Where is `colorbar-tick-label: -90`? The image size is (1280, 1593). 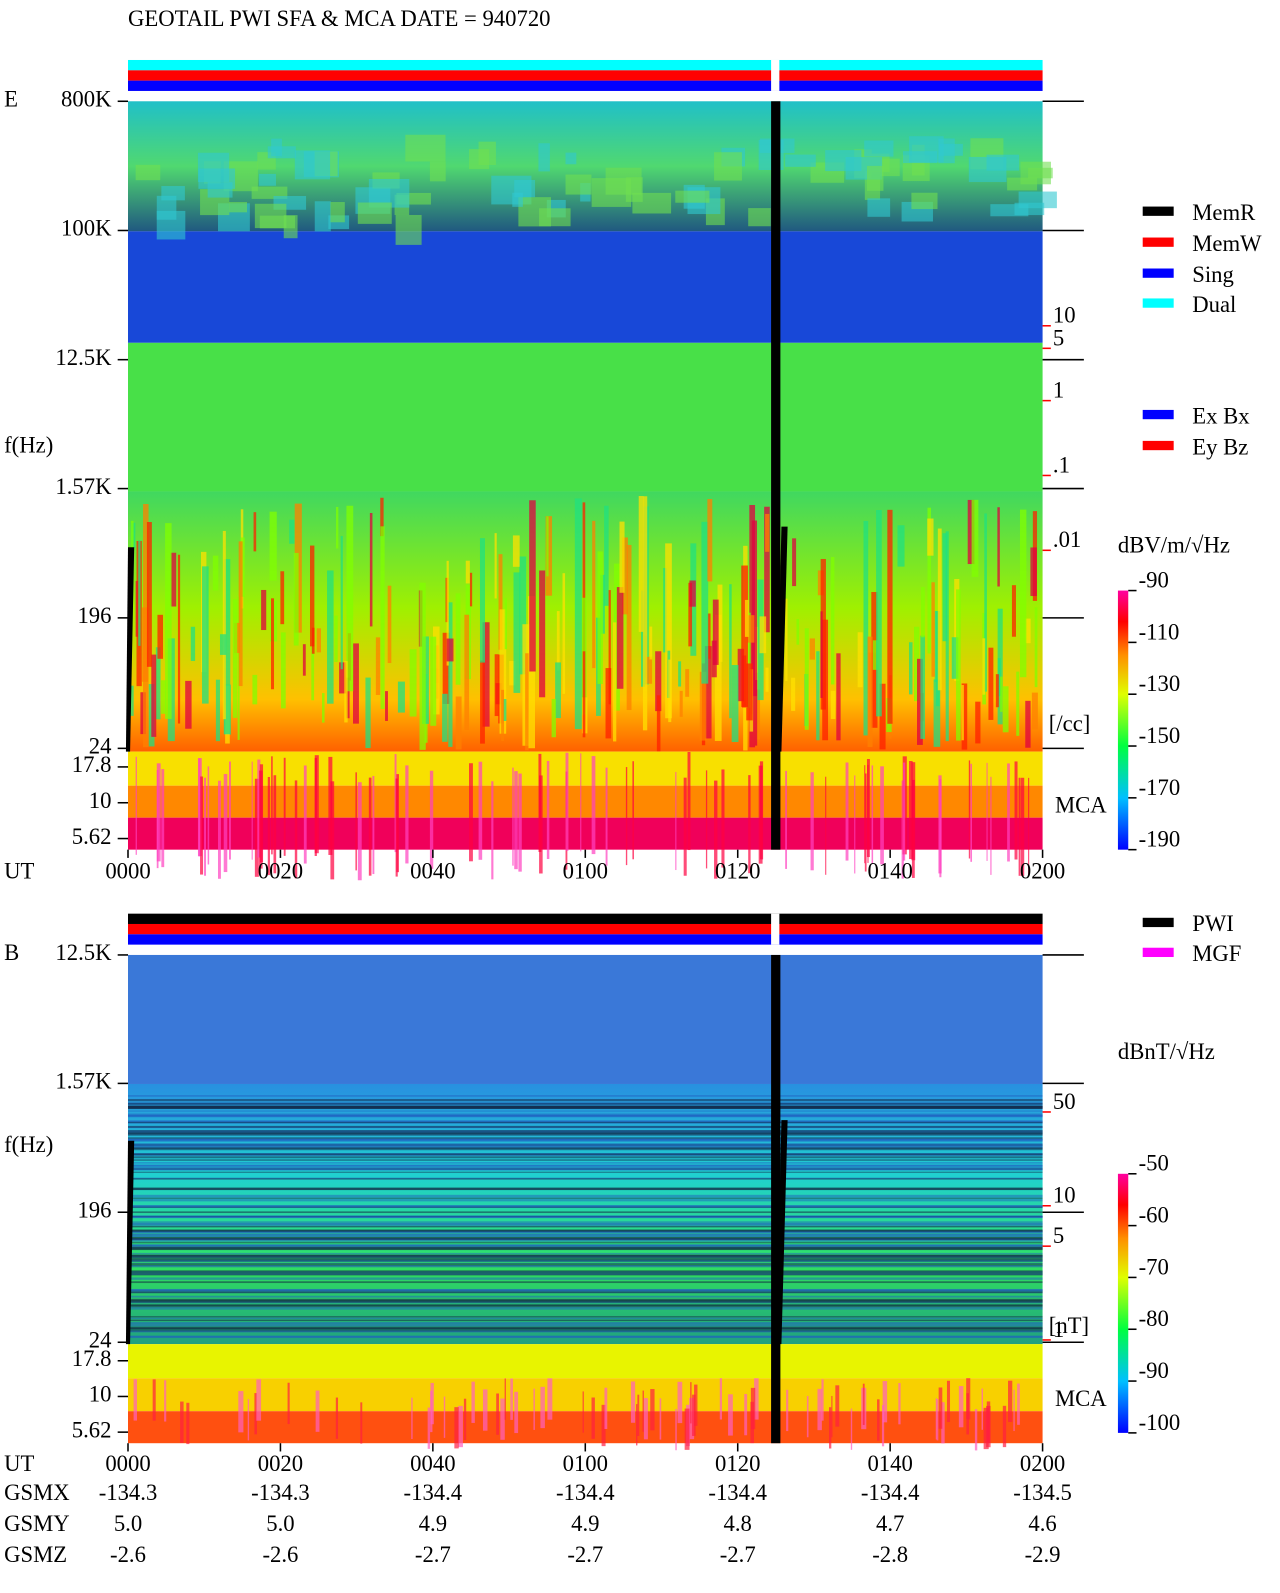
colorbar-tick-label: -90 is located at coordinates (1154, 580).